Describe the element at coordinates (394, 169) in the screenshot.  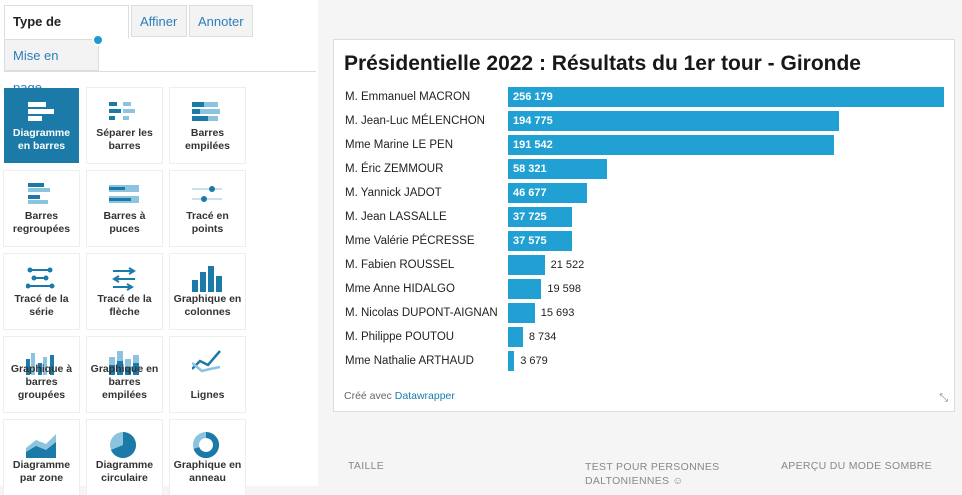
I see `bar-label: M. Éric ZEMMOUR` at that location.